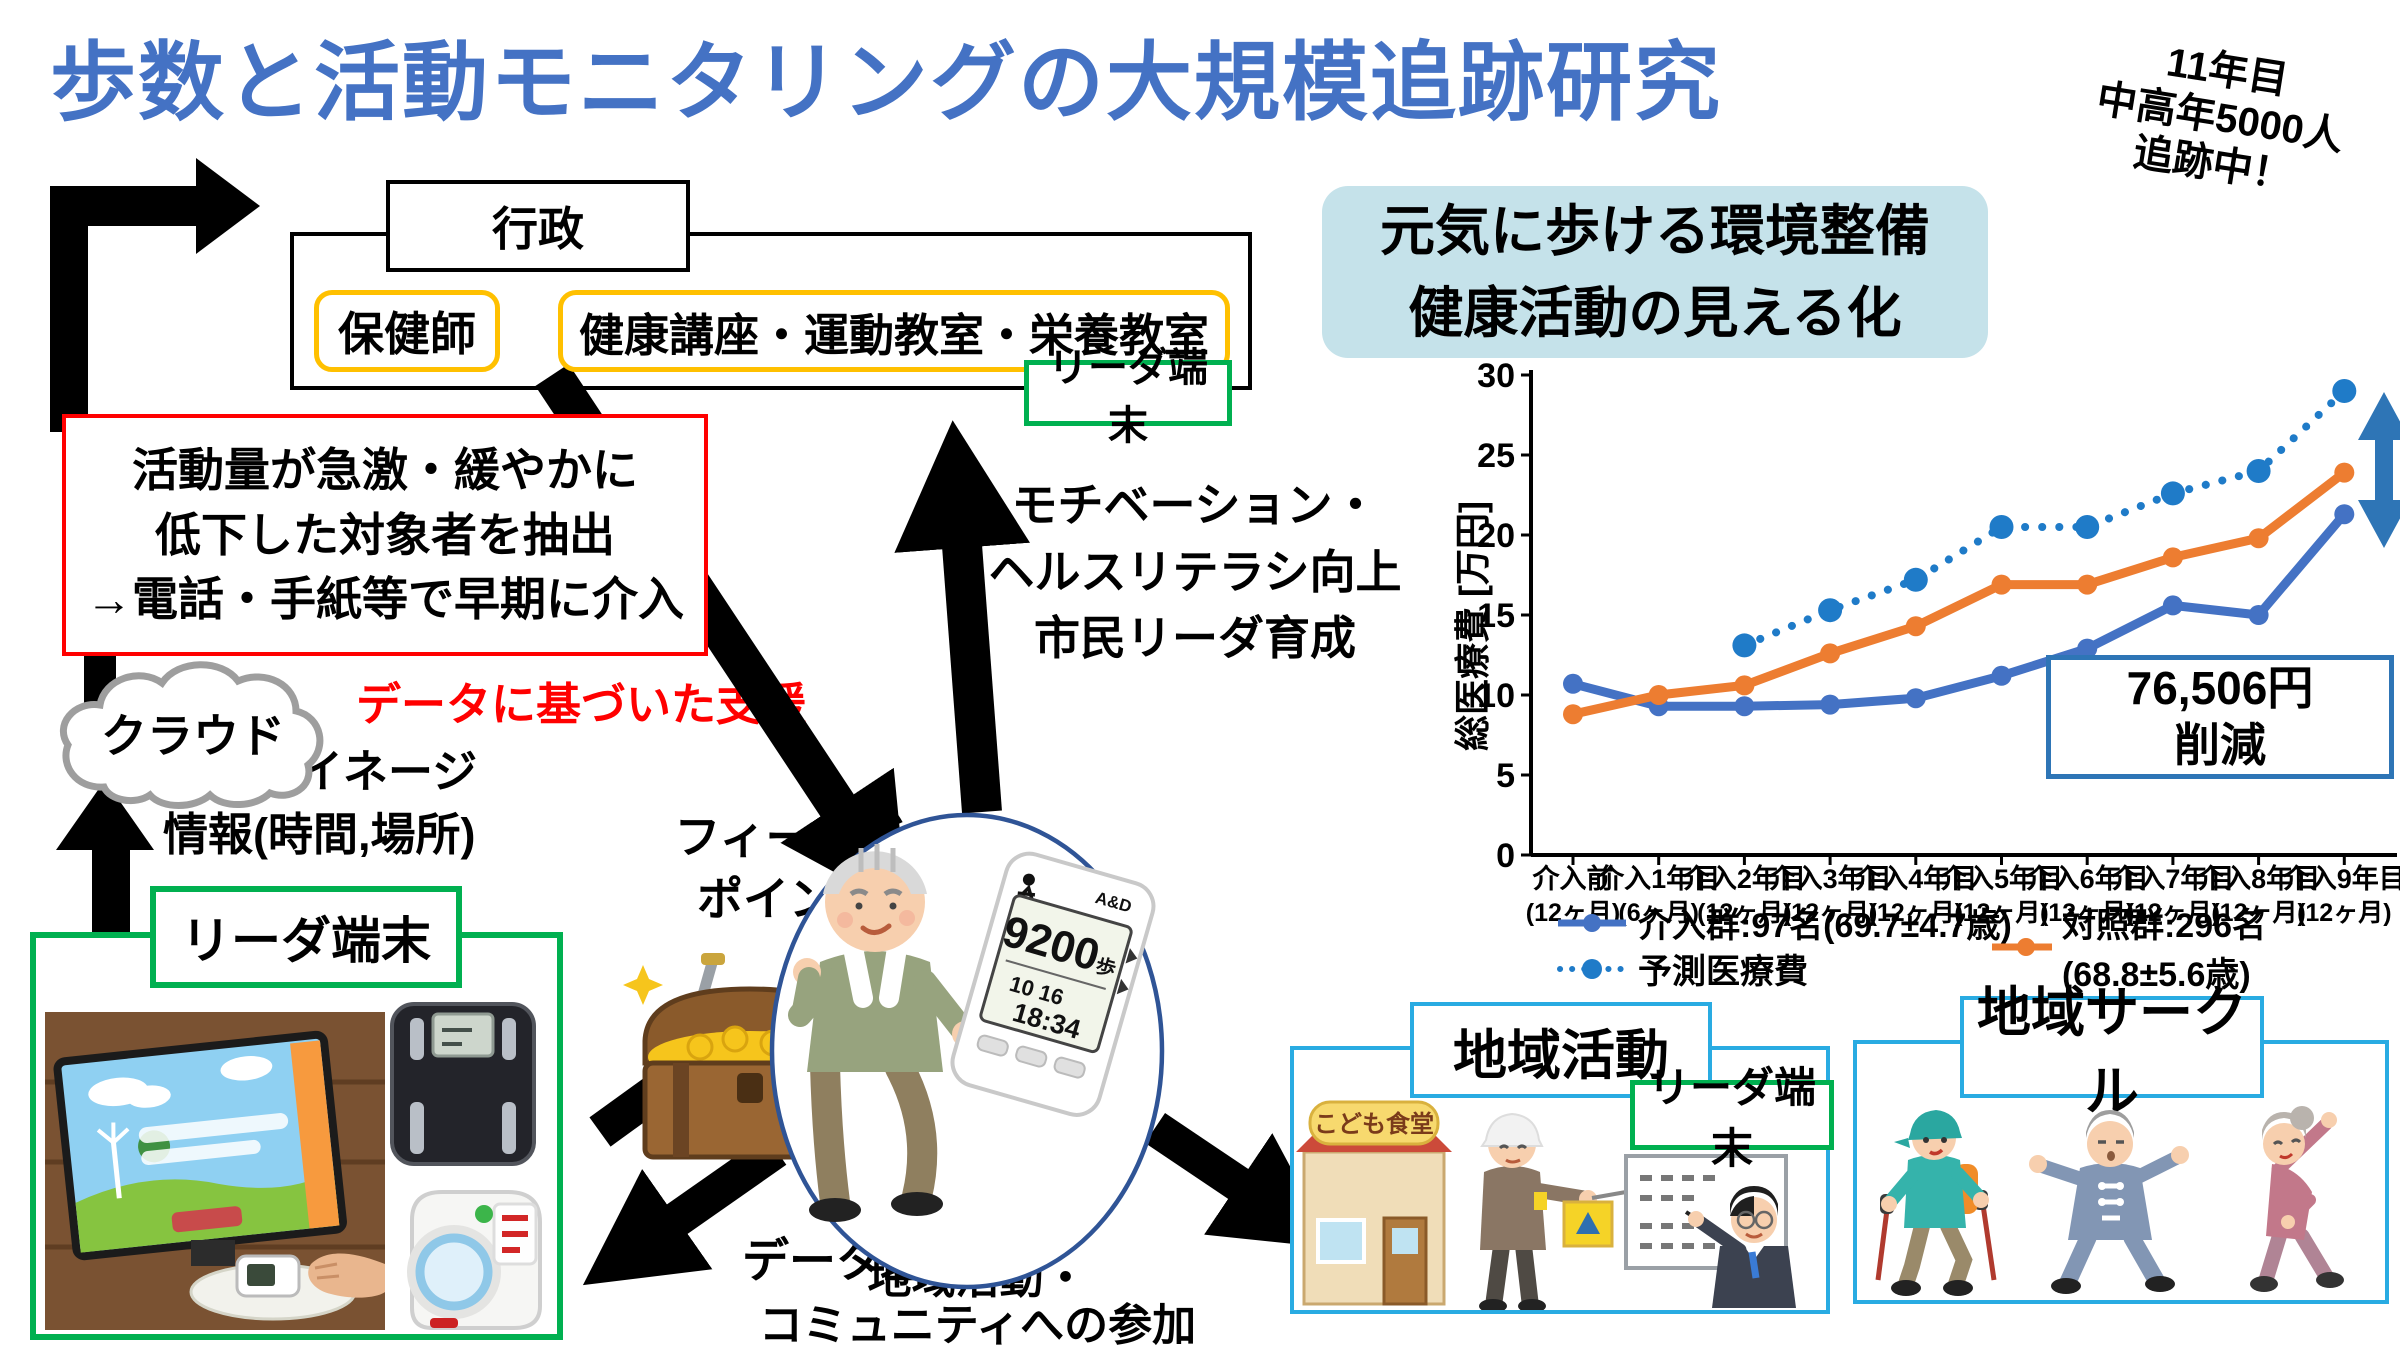 The height and width of the screenshot is (1350, 2400). What do you see at coordinates (2172, 878) in the screenshot?
I see `svg-text: 介入7年目` at bounding box center [2172, 878].